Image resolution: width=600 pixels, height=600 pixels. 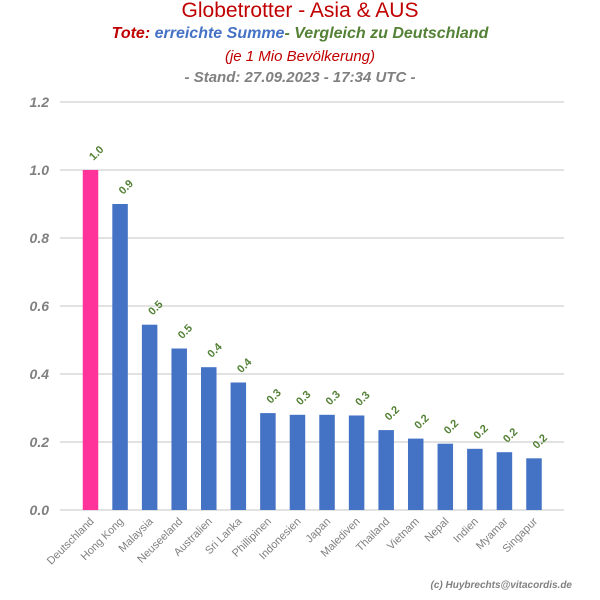 I want to click on x-tick-label: Nepal, so click(x=437, y=530).